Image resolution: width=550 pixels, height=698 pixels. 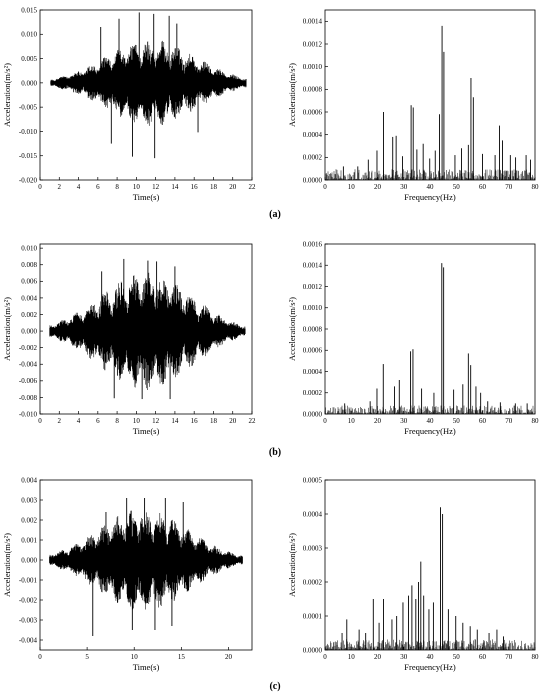 What do you see at coordinates (29, 249) in the screenshot?
I see `y-tick-label-10: 0.010` at bounding box center [29, 249].